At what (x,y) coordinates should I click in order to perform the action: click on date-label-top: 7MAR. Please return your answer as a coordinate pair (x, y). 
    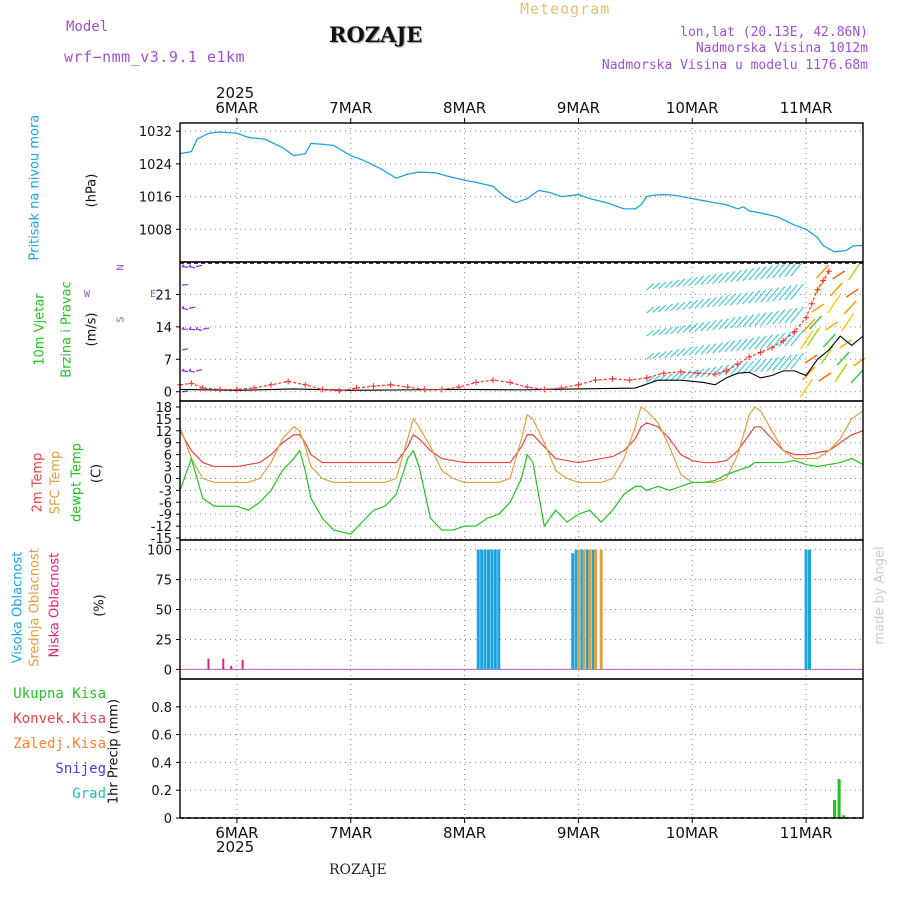
    Looking at the image, I should click on (350, 108).